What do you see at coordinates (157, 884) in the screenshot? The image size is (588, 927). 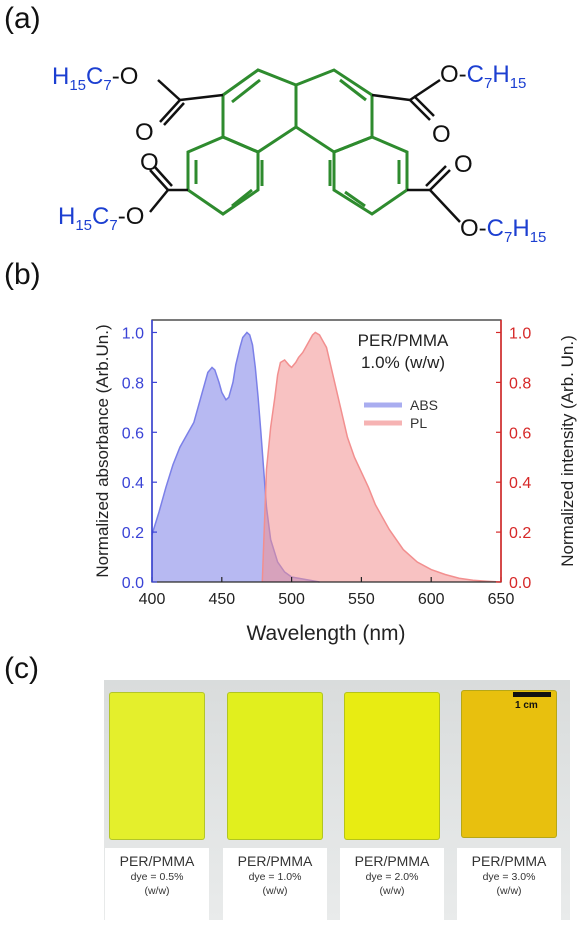 I see `sample-label-1: PER/PMMA dye = 0.5% (w/w)` at bounding box center [157, 884].